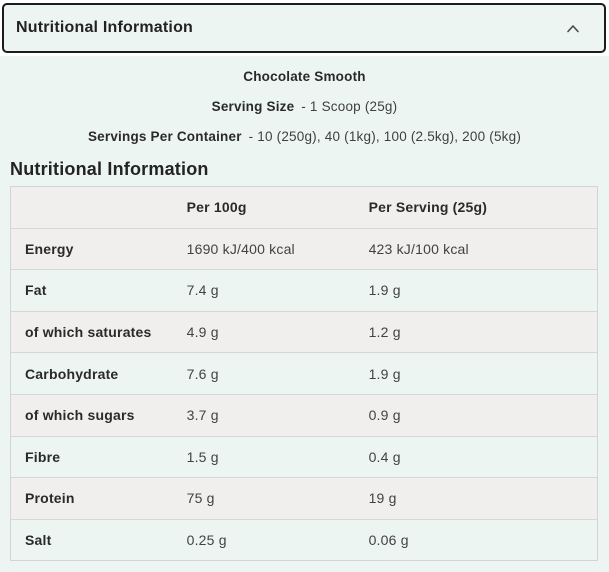  I want to click on row-label: Fat, so click(36, 290).